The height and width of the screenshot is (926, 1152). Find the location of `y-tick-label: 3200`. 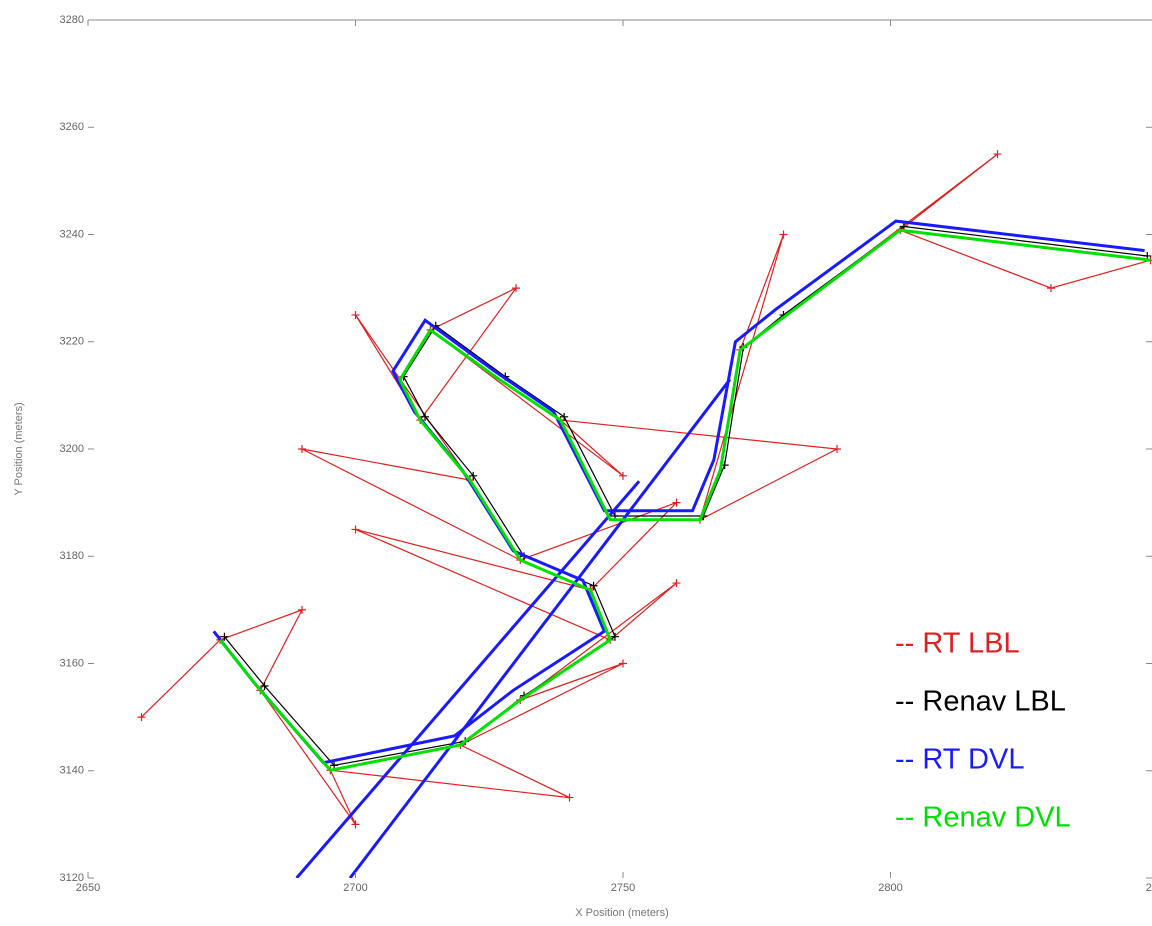

y-tick-label: 3200 is located at coordinates (72, 449).